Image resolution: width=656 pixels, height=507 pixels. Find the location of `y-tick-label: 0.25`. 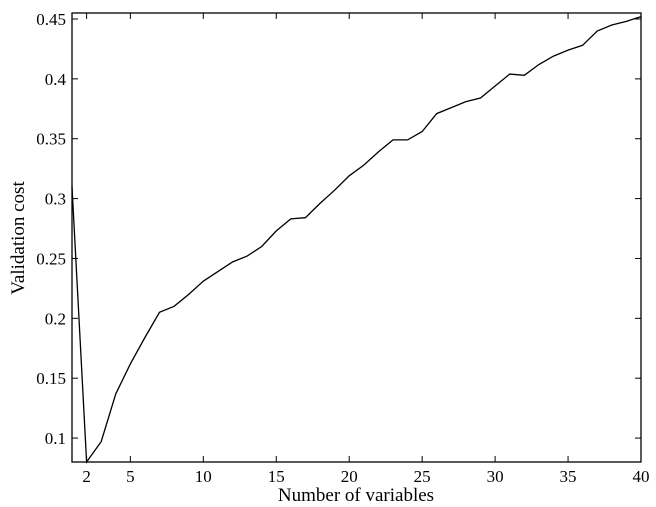

y-tick-label: 0.25 is located at coordinates (51, 258).